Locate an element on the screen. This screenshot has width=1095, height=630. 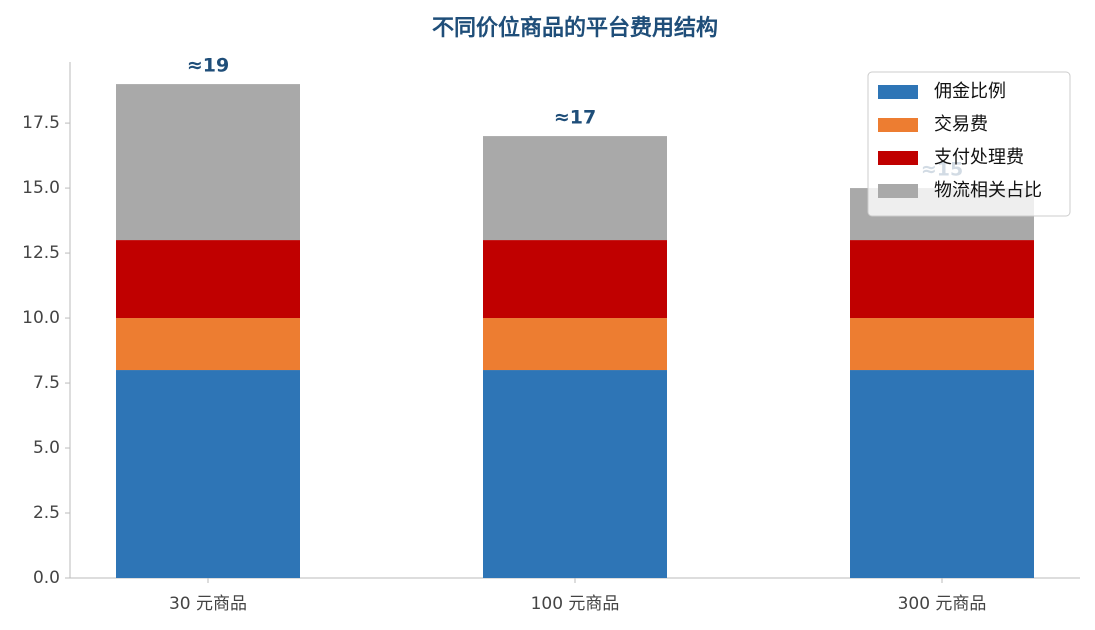
y-tick-label: 15.0 is located at coordinates (41, 188).